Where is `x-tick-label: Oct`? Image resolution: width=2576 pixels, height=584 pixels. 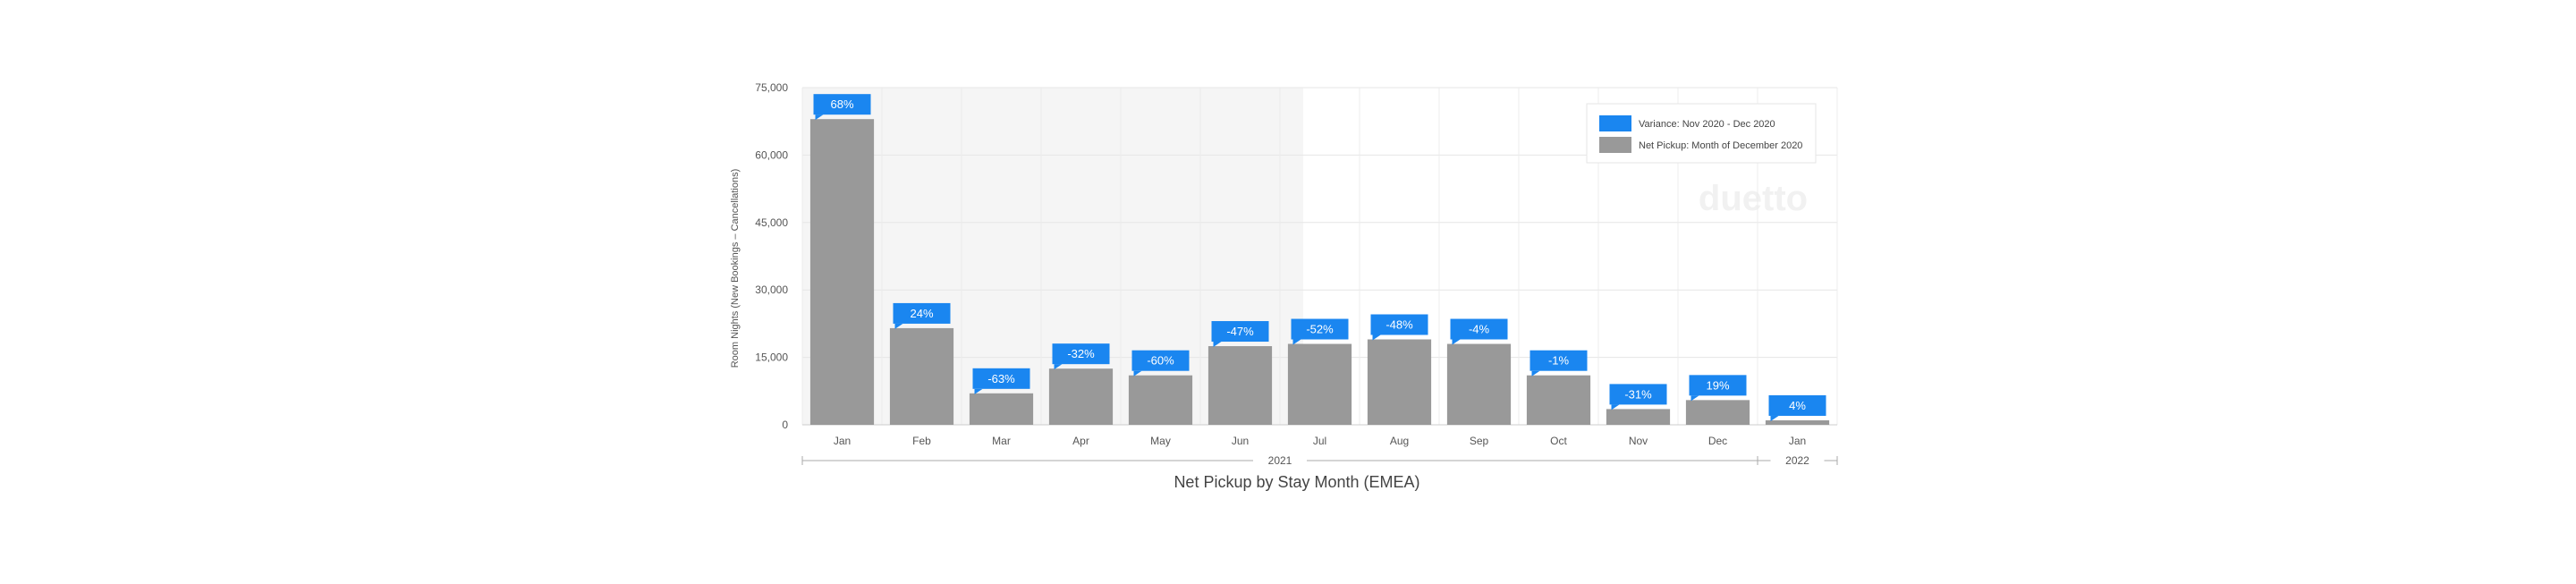
x-tick-label: Oct is located at coordinates (1558, 441).